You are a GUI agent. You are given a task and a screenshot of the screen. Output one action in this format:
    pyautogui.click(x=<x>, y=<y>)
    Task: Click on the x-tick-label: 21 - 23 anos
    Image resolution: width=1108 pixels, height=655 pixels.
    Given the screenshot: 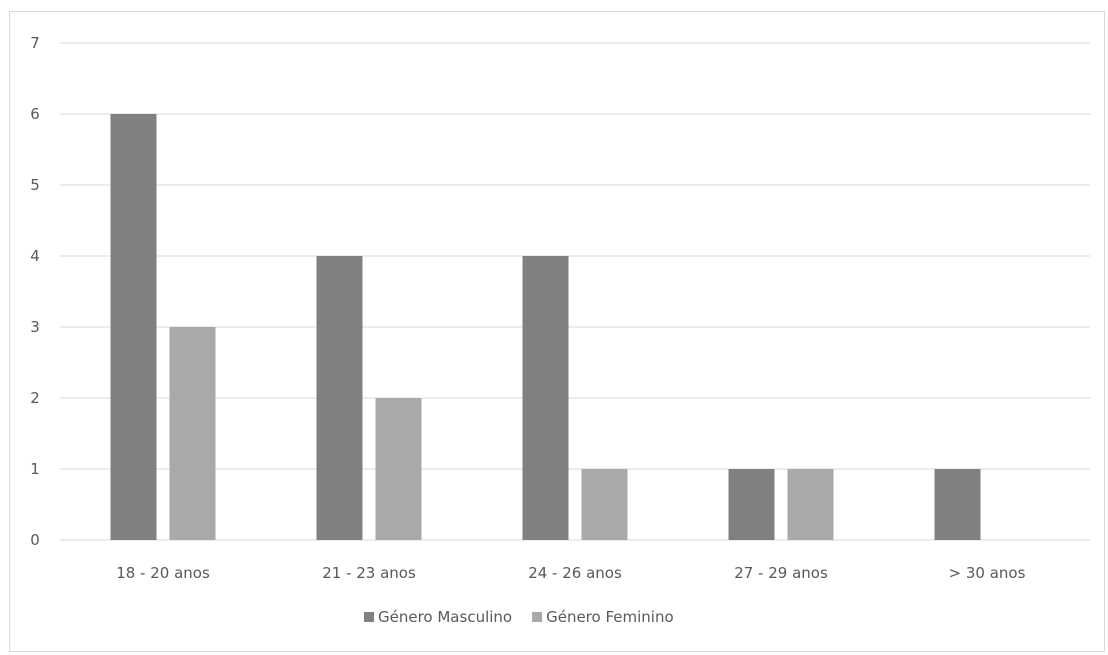 What is the action you would take?
    pyautogui.click(x=369, y=573)
    